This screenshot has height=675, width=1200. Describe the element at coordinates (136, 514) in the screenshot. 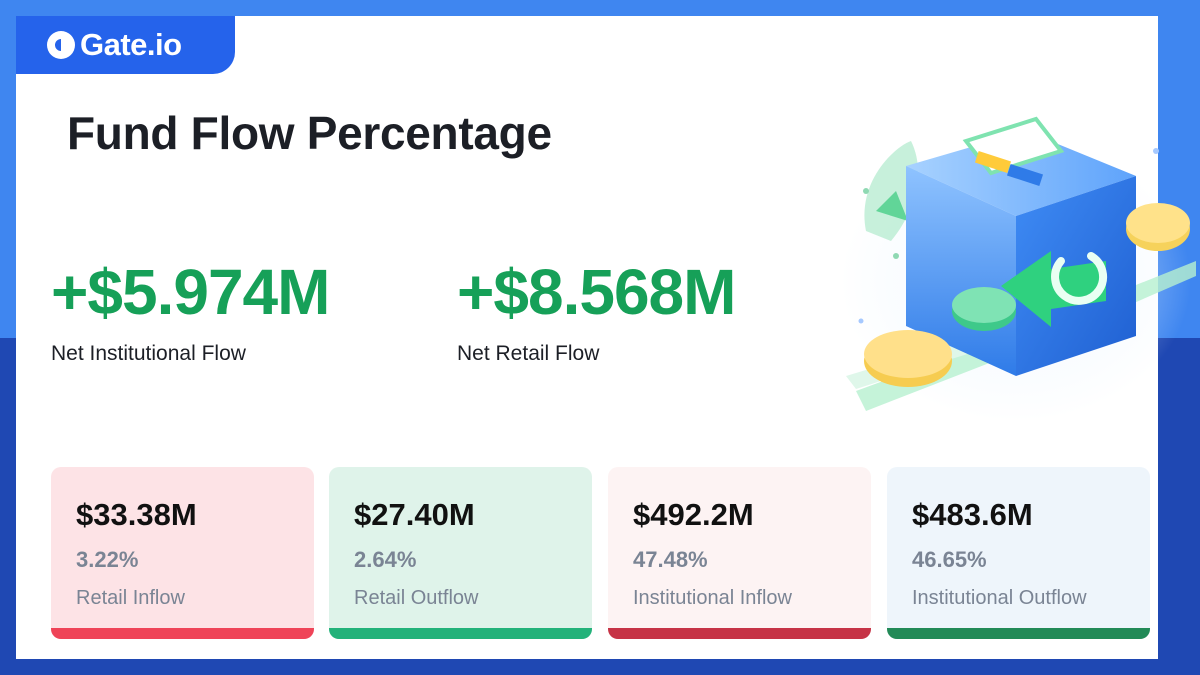

I see `stat-value: $33.38M` at that location.